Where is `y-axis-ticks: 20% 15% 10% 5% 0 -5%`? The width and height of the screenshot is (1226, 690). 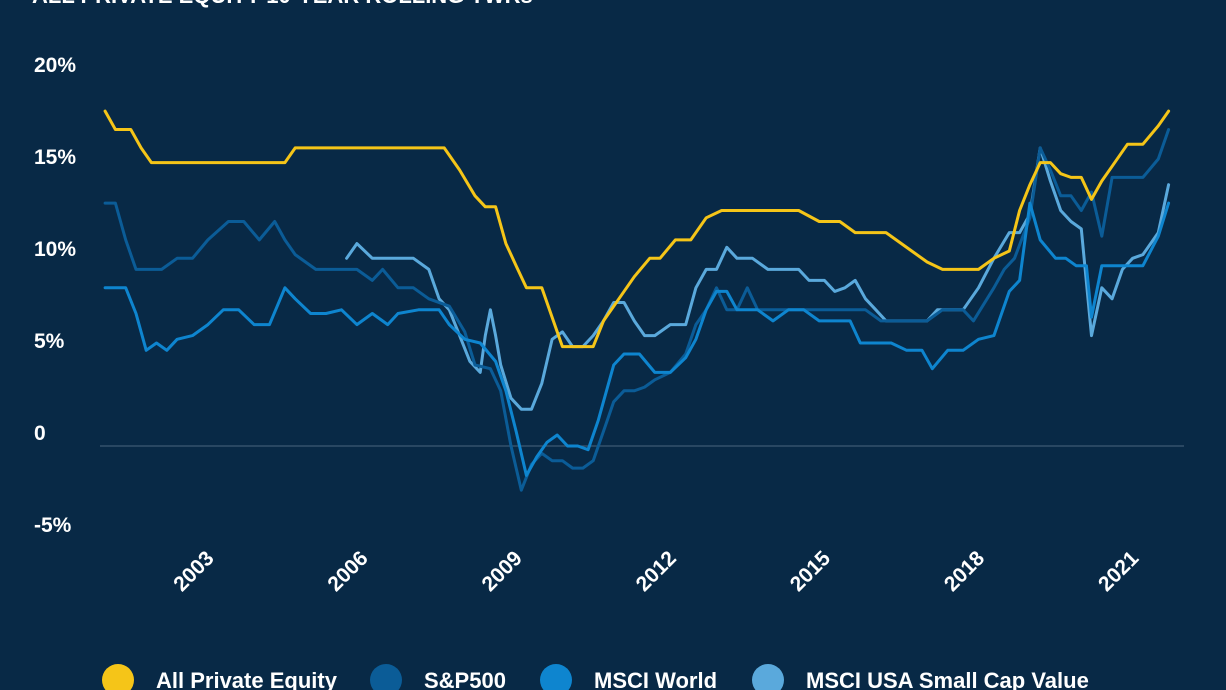
y-axis-ticks: 20% 15% 10% 5% 0 -5% is located at coordinates (55, 295).